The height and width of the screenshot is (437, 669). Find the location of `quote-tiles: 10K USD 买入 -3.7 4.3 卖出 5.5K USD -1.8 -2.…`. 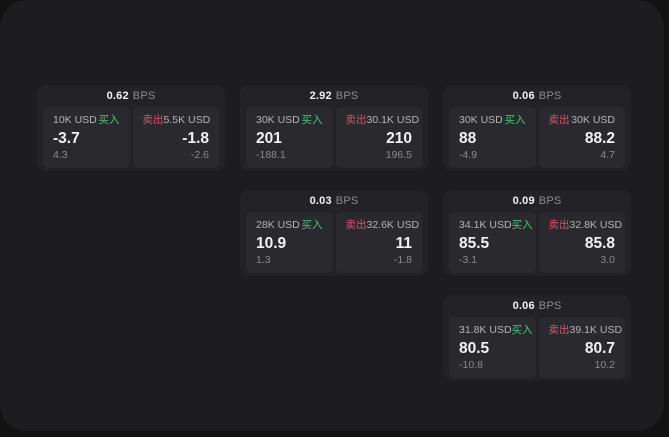

quote-tiles: 10K USD 买入 -3.7 4.3 卖出 5.5K USD -1.8 -2.… is located at coordinates (131, 139).